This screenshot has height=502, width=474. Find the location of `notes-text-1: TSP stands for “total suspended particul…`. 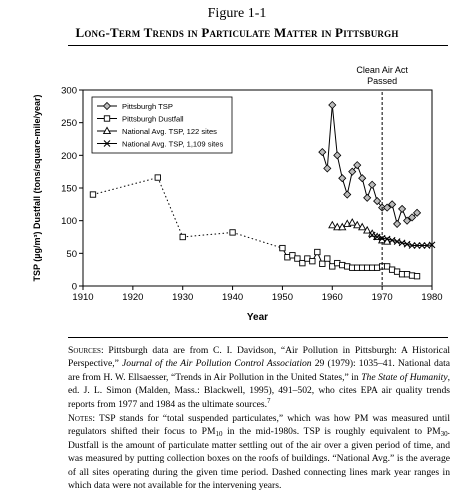

notes-text-1: TSP stands for “total suspended particul… is located at coordinates (259, 425).